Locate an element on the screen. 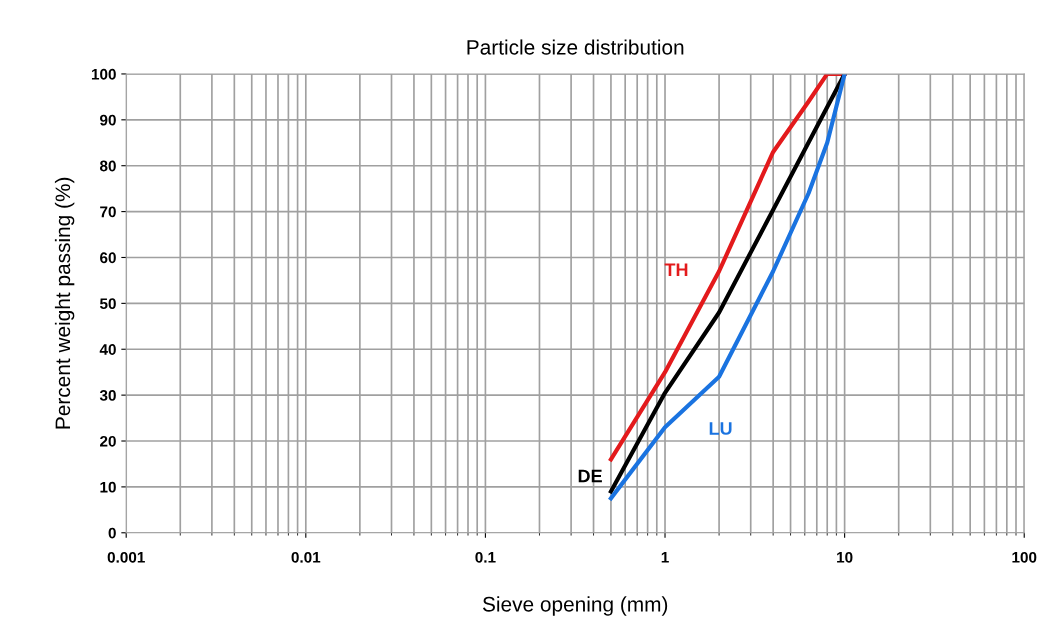 This screenshot has height=632, width=1043. series-label: TH is located at coordinates (676, 269).